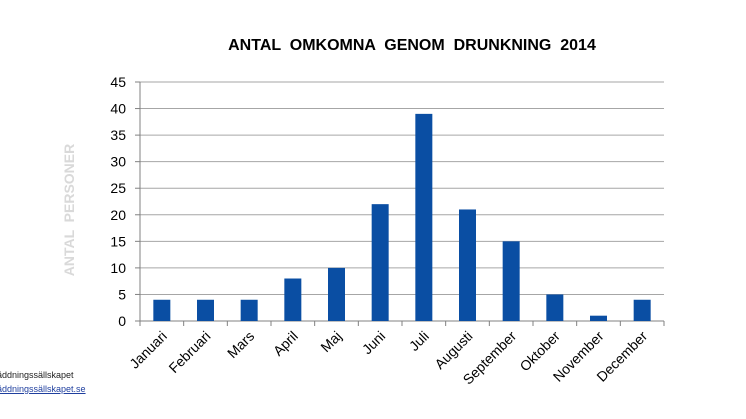 This screenshot has width=746, height=419. I want to click on bar-december, so click(642, 310).